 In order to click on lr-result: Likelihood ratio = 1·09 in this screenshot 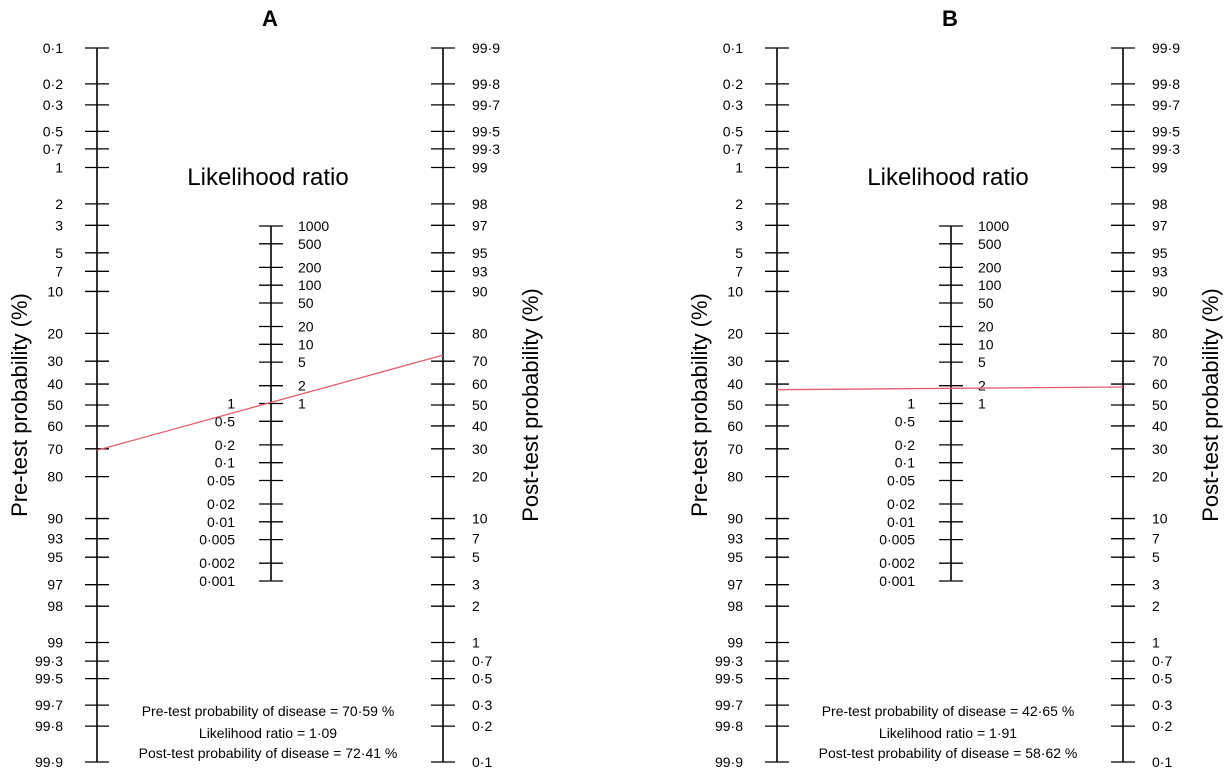, I will do `click(268, 733)`.